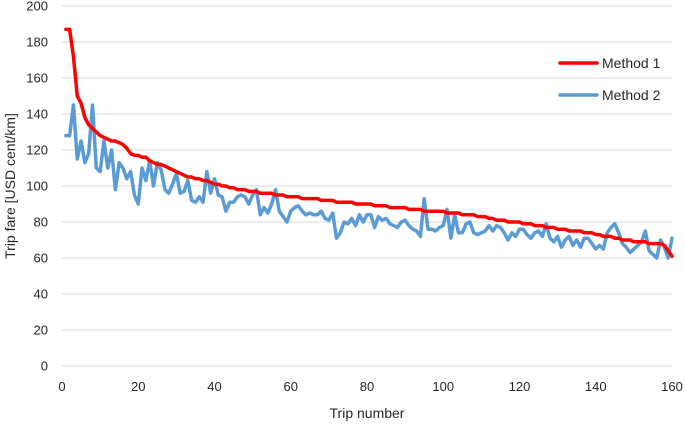  I want to click on legend-label: Method 2, so click(631, 95).